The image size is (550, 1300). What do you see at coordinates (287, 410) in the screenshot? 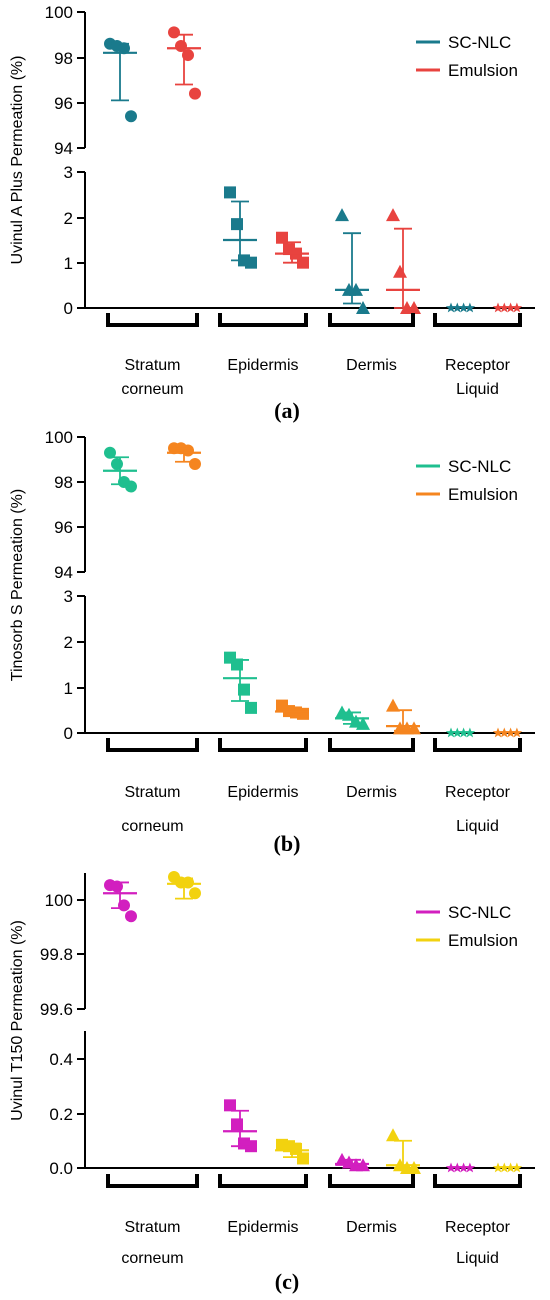
I see `panel-label: (a)` at bounding box center [287, 410].